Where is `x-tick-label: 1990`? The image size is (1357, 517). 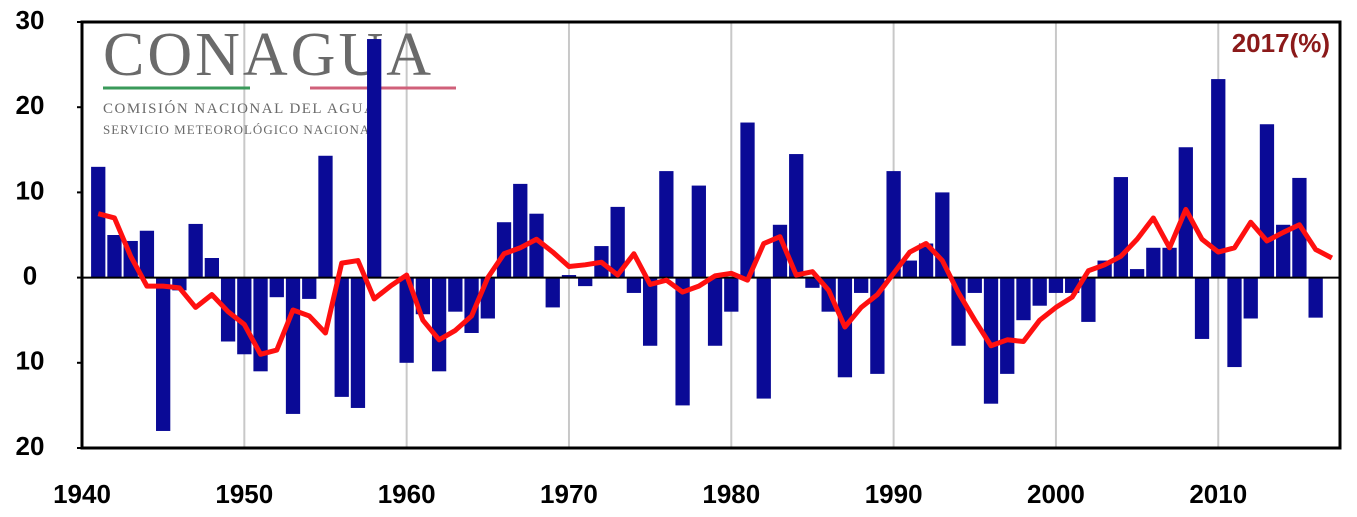 x-tick-label: 1990 is located at coordinates (894, 494).